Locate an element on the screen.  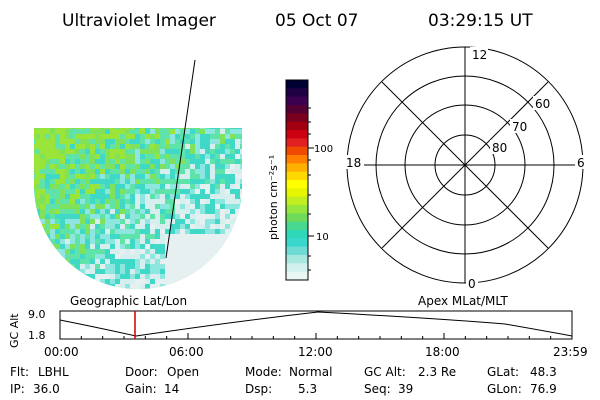
apex-label: Apex MLat/MLT is located at coordinates (463, 301).